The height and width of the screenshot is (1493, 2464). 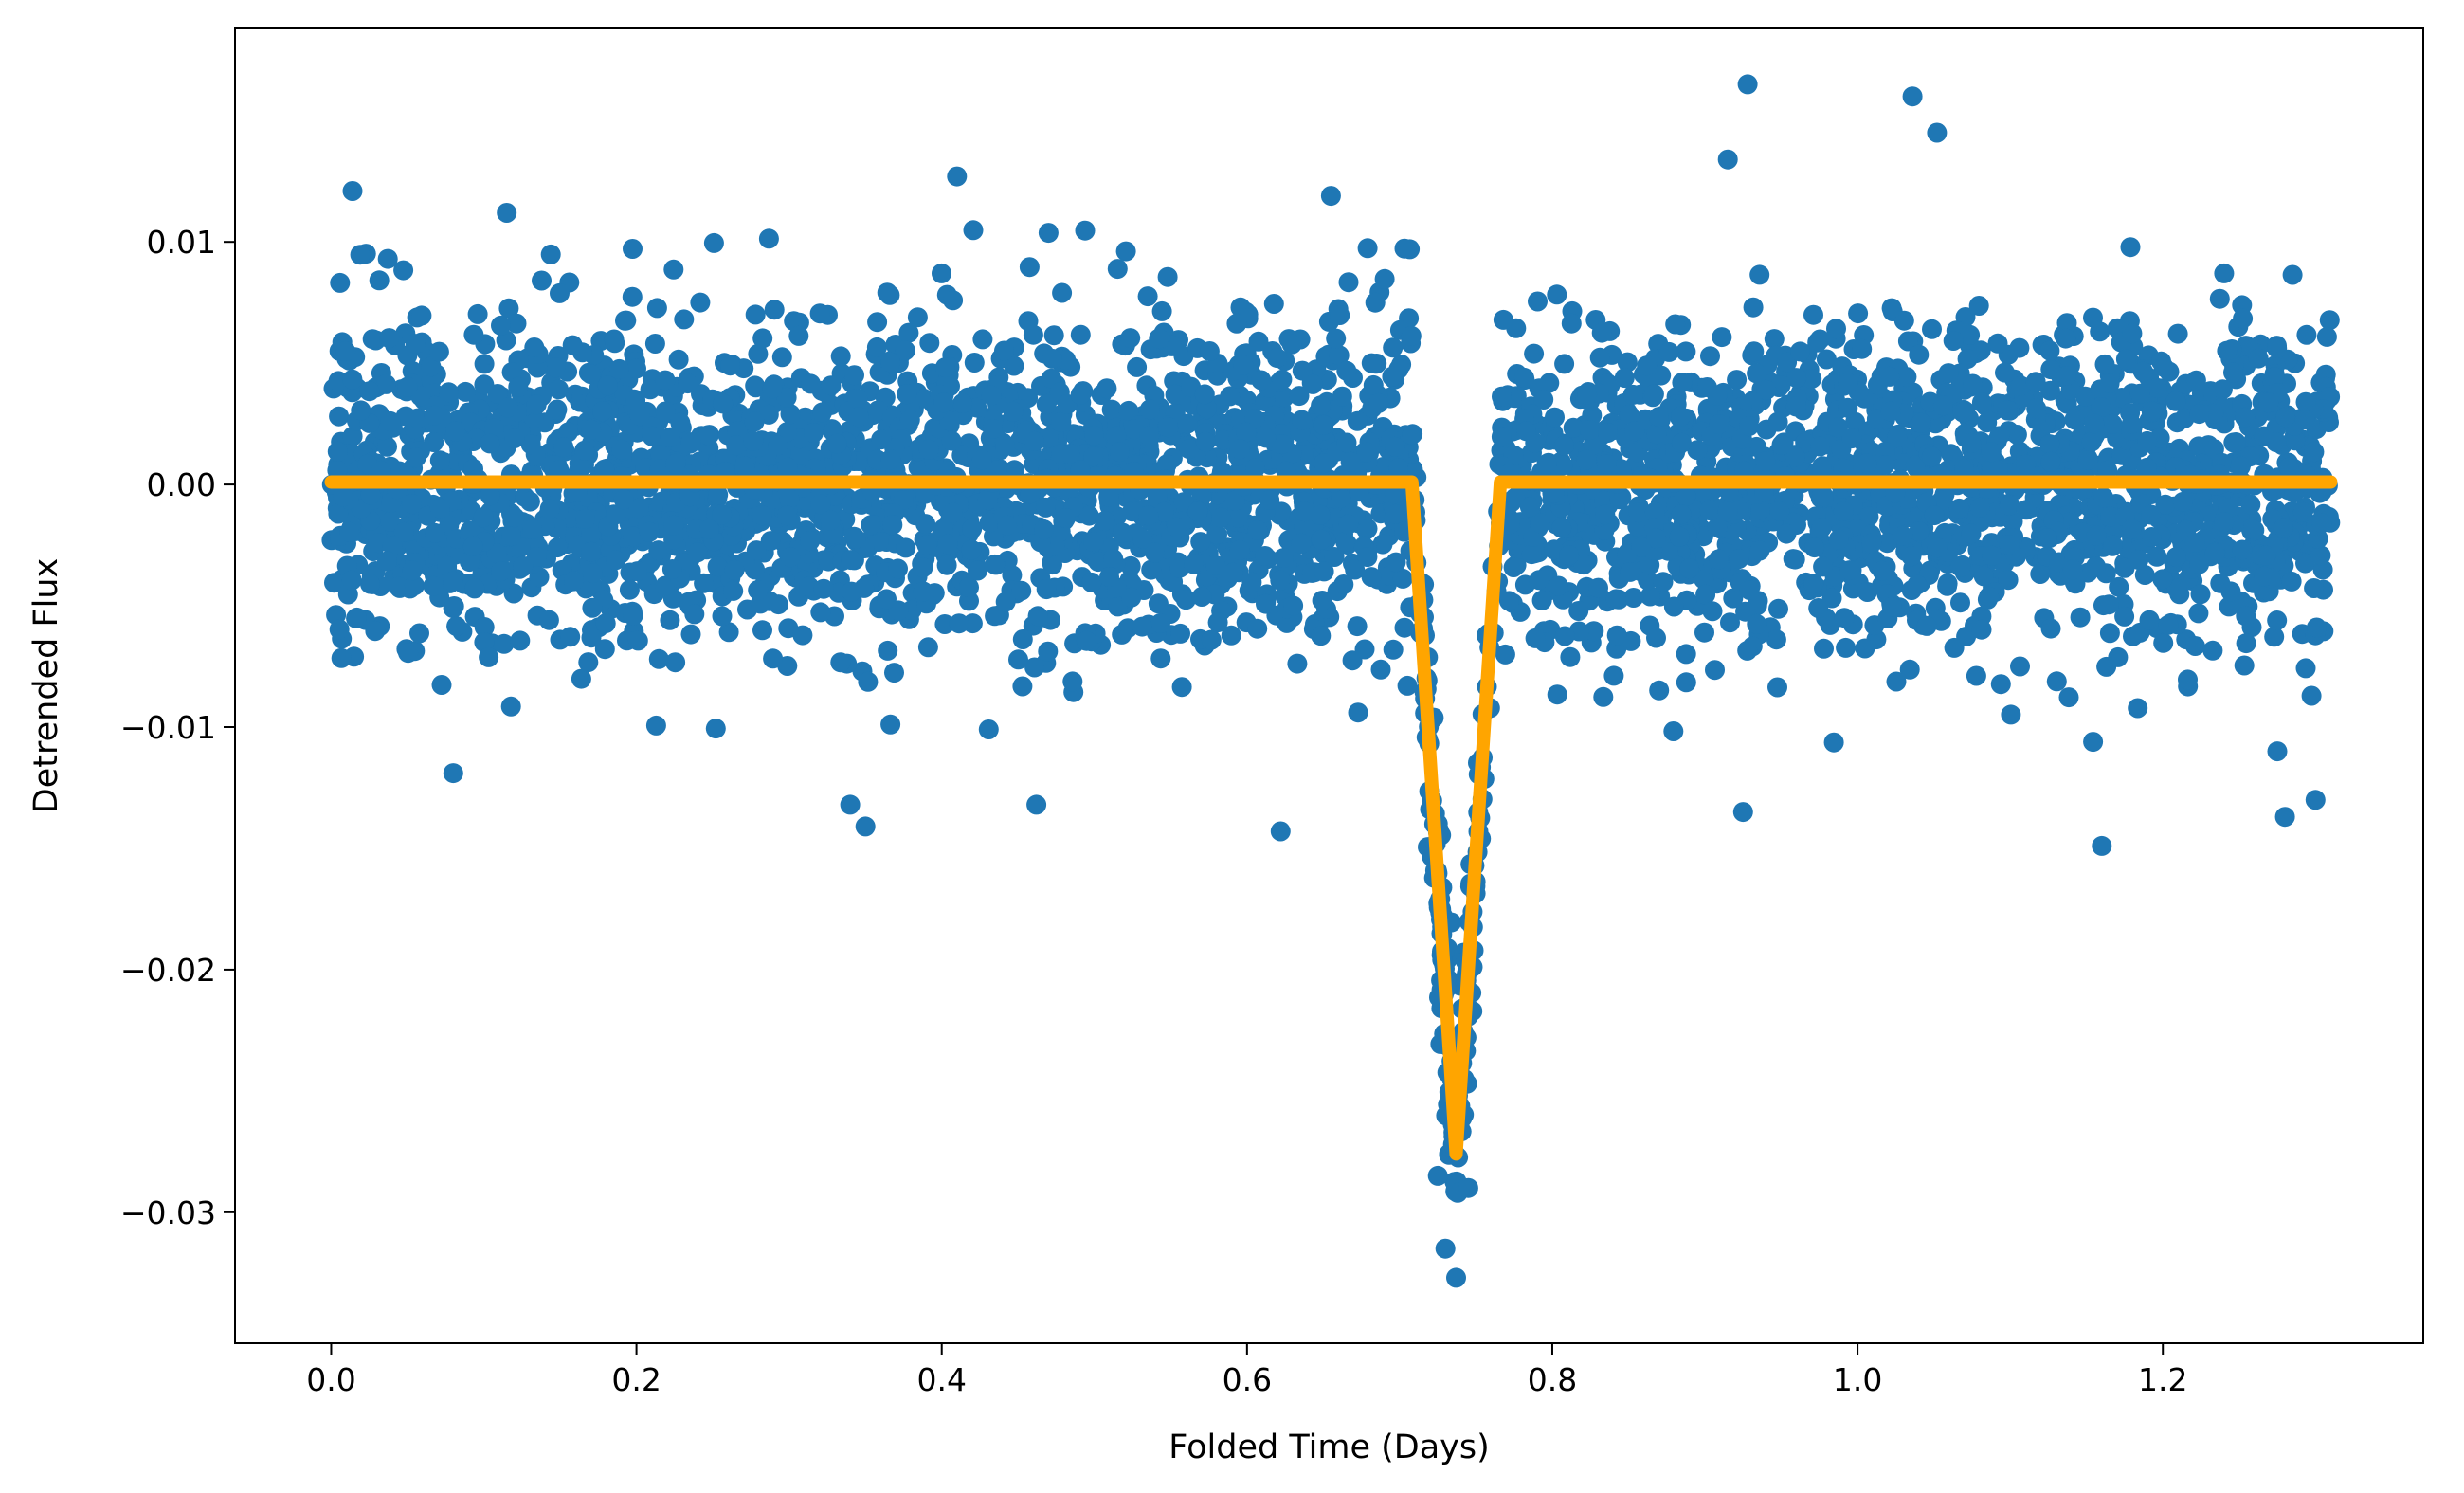 I want to click on y-tick-label: 0.01, so click(x=181, y=242).